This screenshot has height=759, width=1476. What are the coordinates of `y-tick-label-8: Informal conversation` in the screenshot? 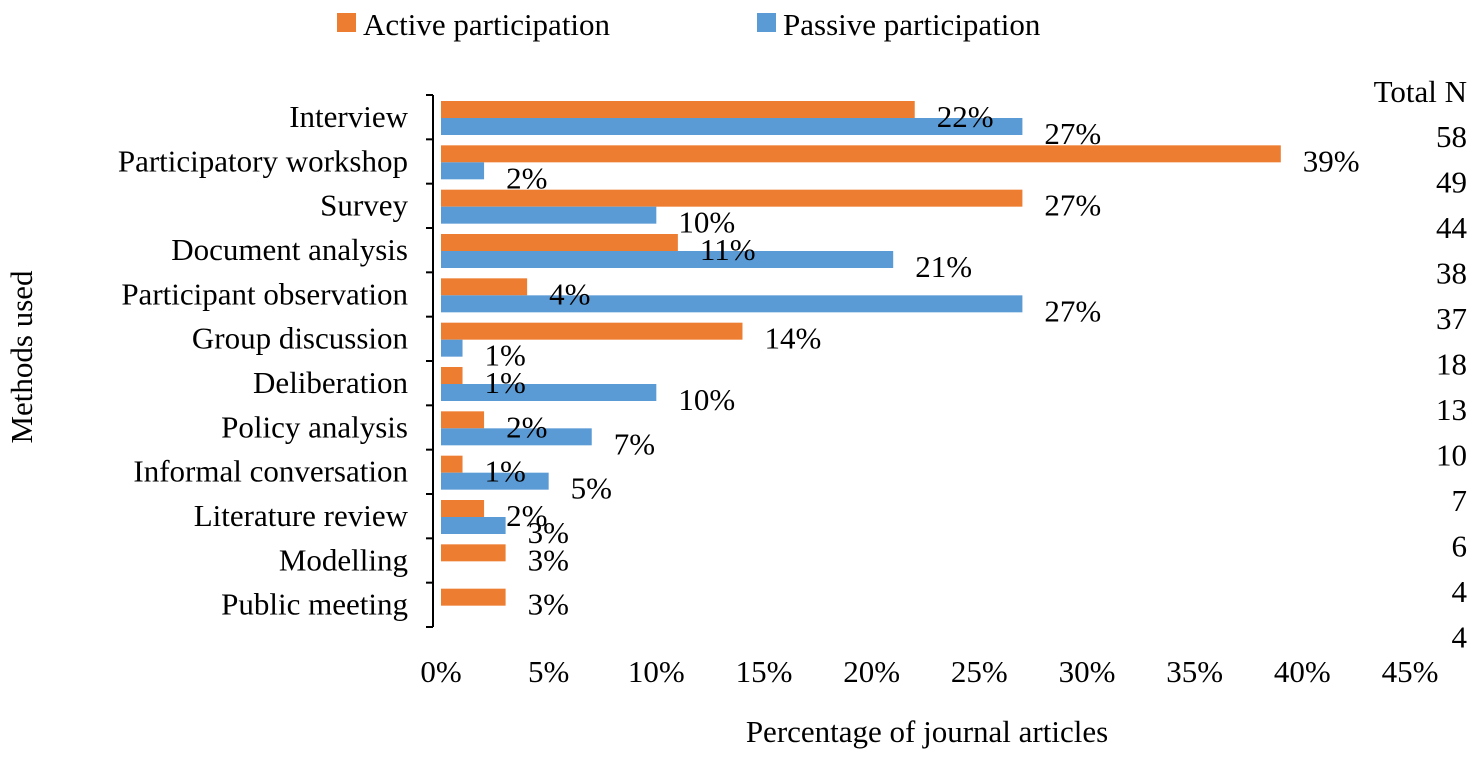 It's located at (270, 471).